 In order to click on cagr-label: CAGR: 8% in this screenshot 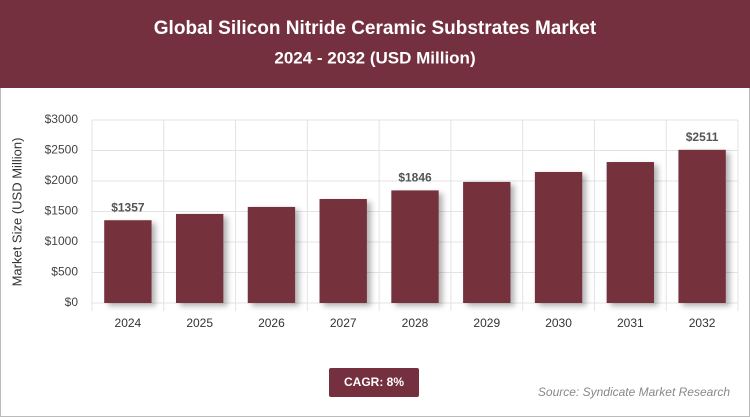, I will do `click(374, 382)`.